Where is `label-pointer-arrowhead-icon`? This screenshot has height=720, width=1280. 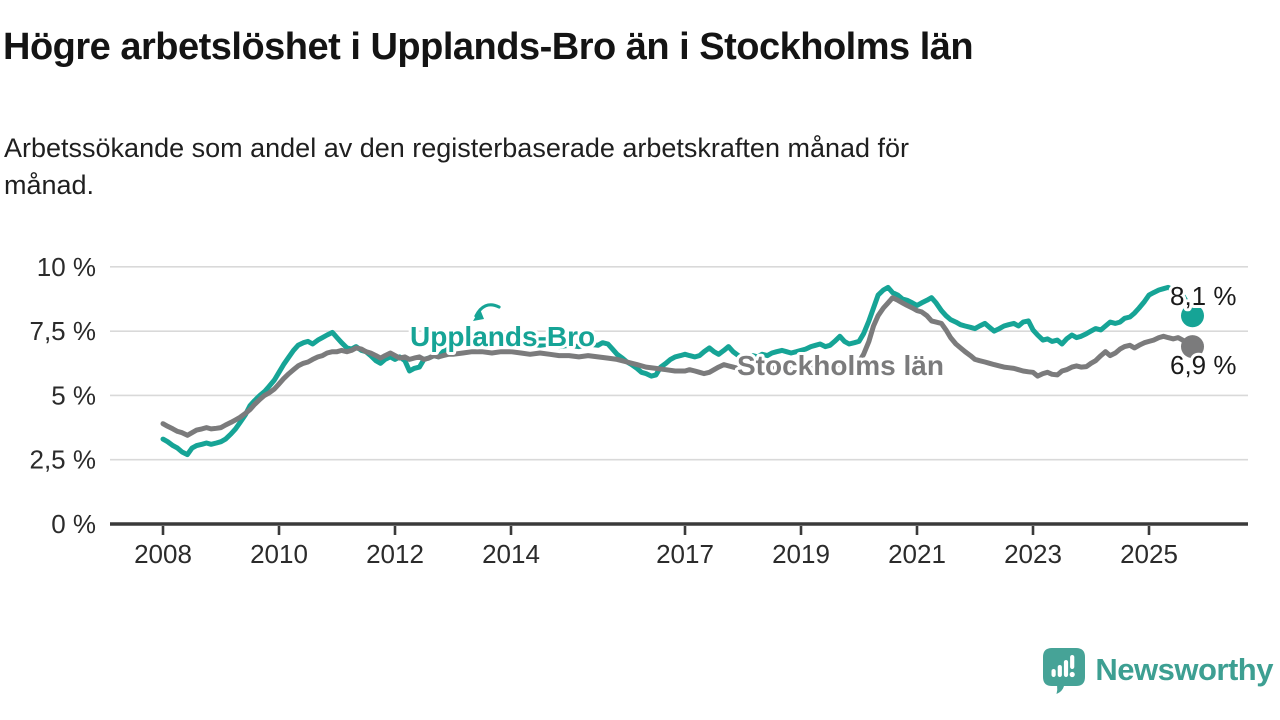 label-pointer-arrowhead-icon is located at coordinates (478, 315).